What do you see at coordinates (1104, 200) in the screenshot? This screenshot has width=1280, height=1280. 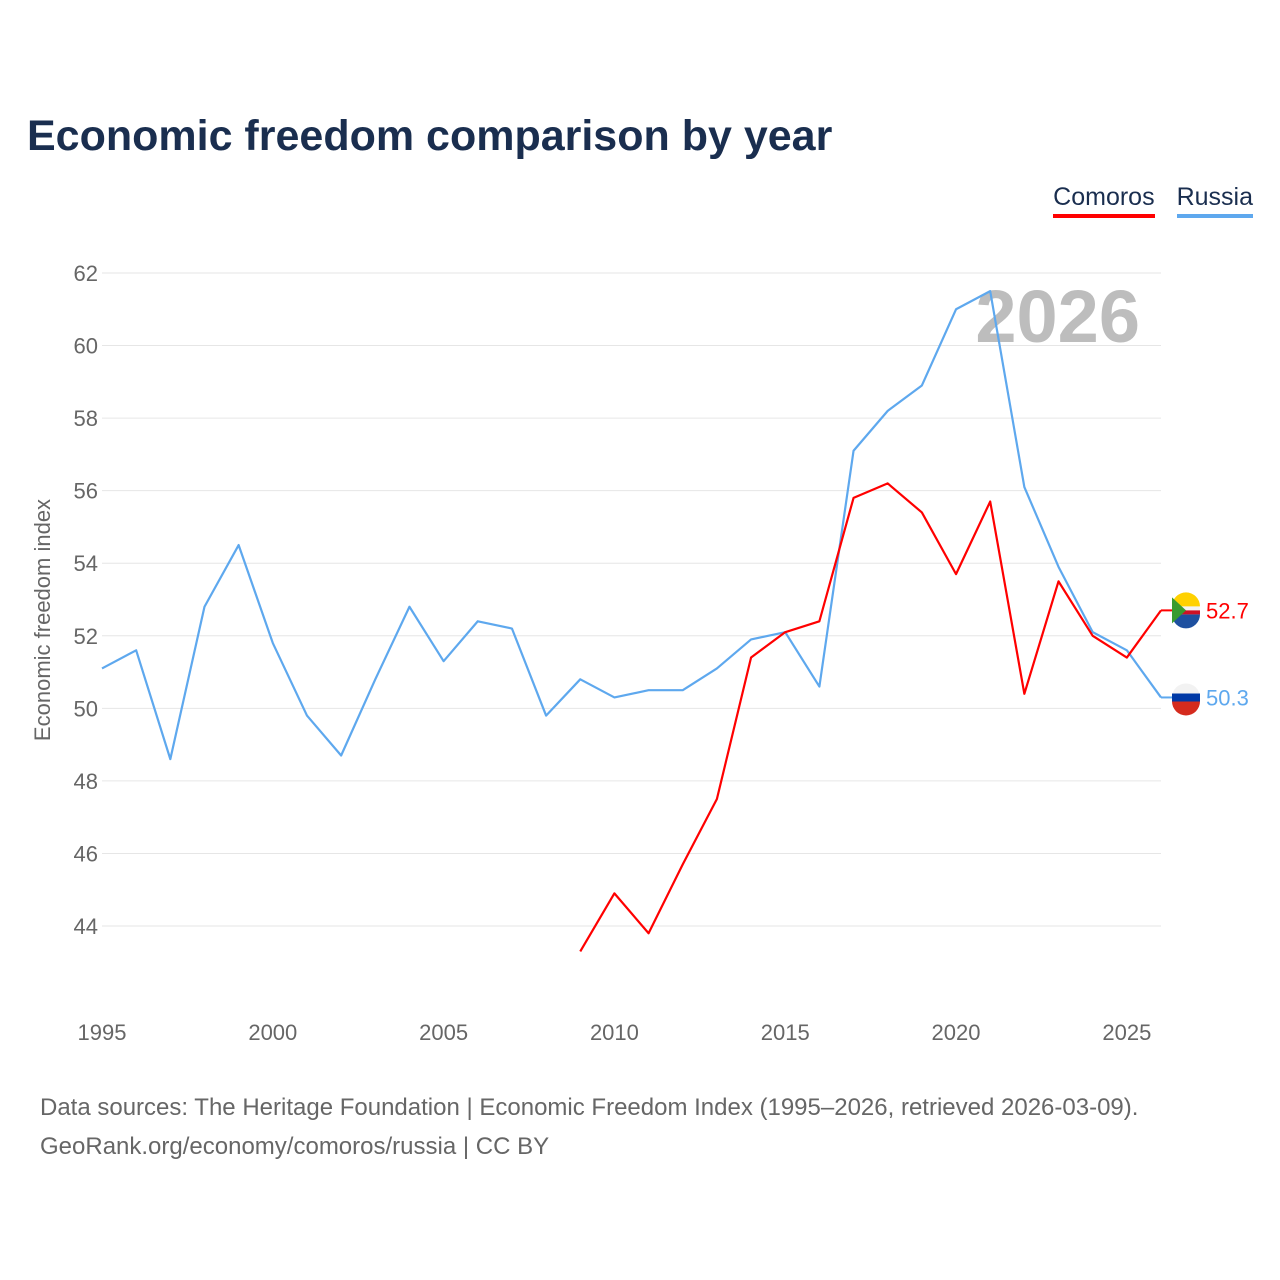 I see `legend-comoros: Comoros` at bounding box center [1104, 200].